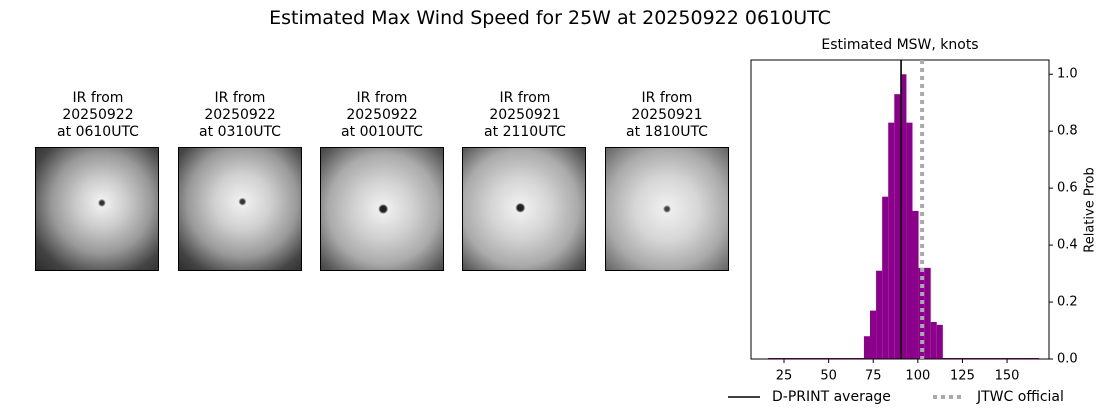  Describe the element at coordinates (831, 397) in the screenshot. I see `legend-label: D-PRINT average` at that location.